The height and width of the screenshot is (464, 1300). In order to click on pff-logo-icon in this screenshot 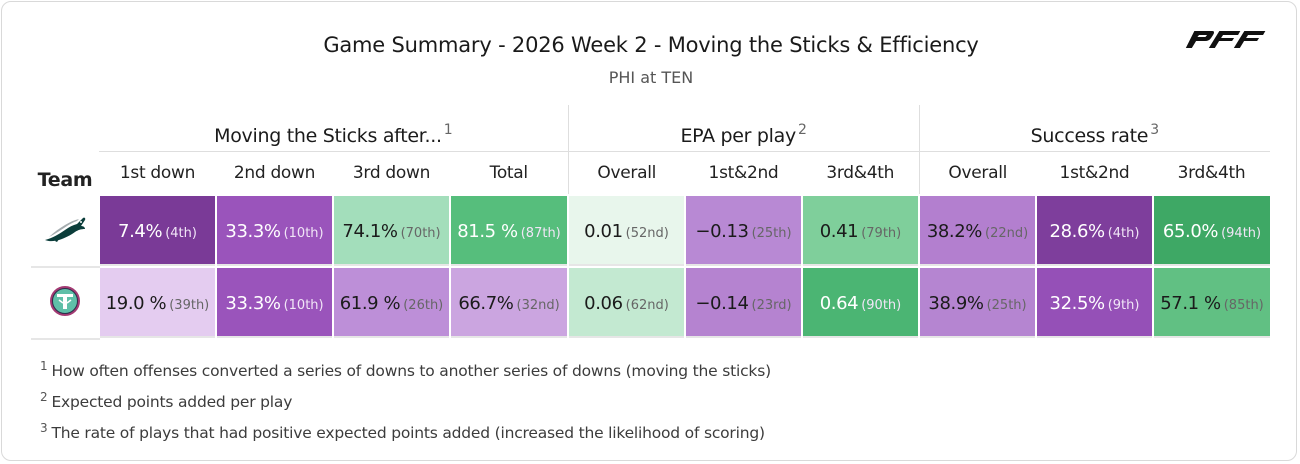, I will do `click(1225, 39)`.